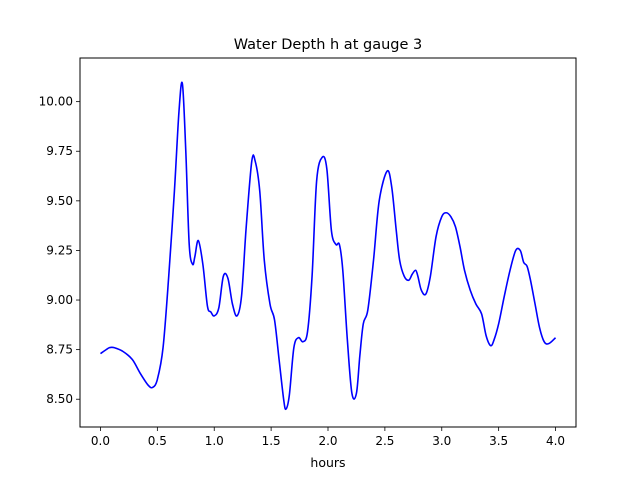 This screenshot has width=640, height=480. Describe the element at coordinates (157, 441) in the screenshot. I see `x-tick-label: 0.5` at that location.